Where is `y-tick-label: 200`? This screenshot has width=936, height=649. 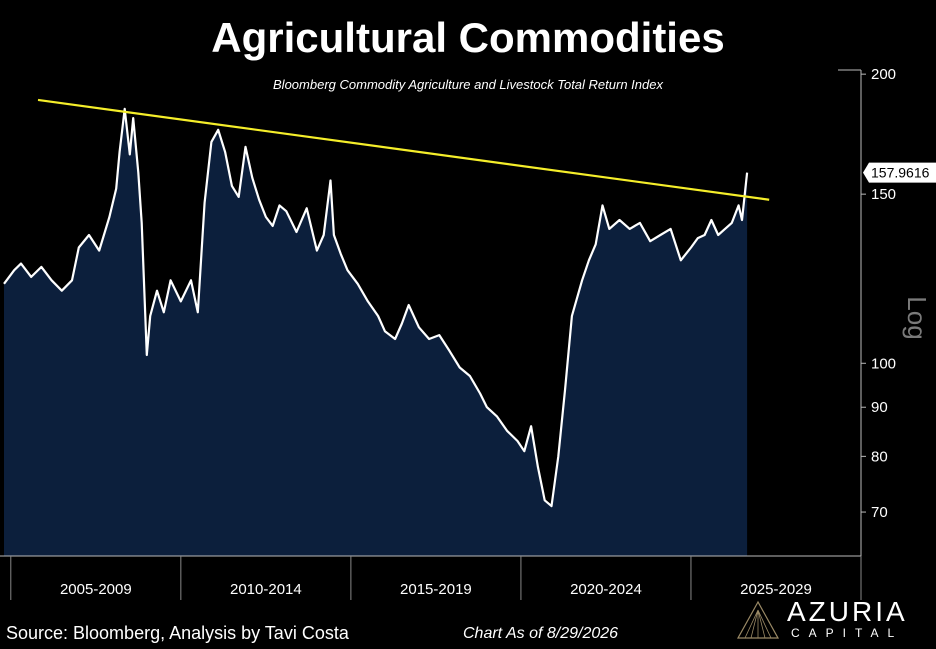
y-tick-label: 200 is located at coordinates (883, 74).